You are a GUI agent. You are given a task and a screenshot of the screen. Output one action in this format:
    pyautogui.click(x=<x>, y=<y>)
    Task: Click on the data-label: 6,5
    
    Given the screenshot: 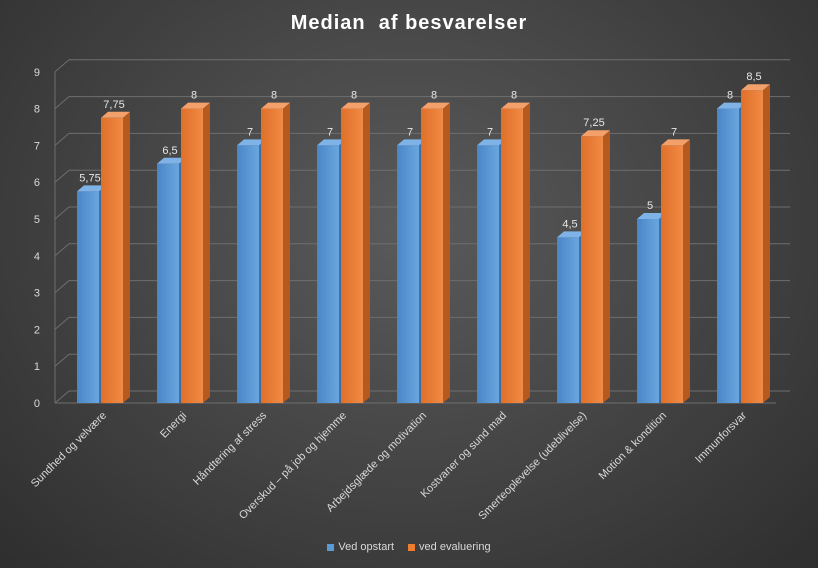 What is the action you would take?
    pyautogui.click(x=169, y=151)
    